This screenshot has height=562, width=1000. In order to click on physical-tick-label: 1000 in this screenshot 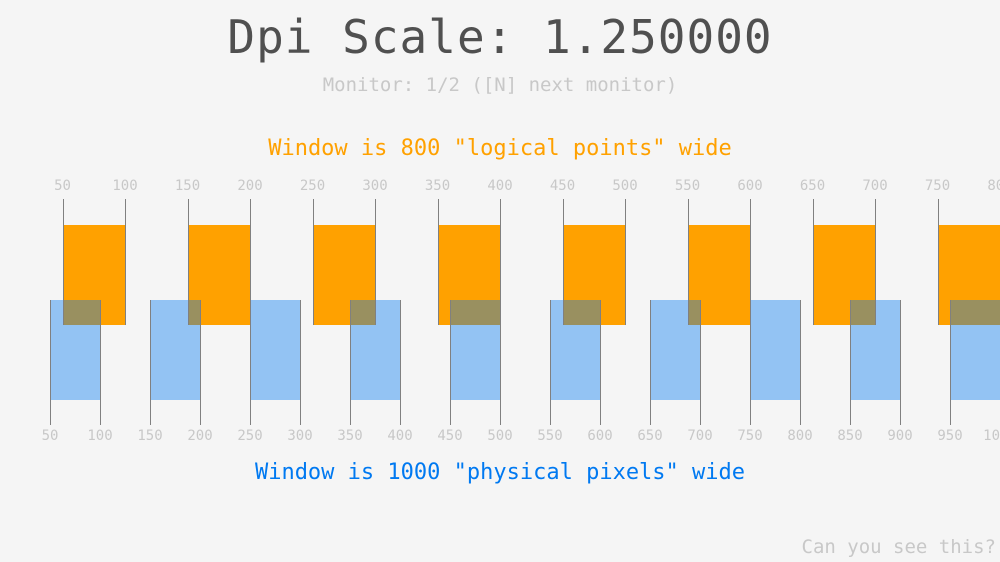, I will do `click(991, 436)`.